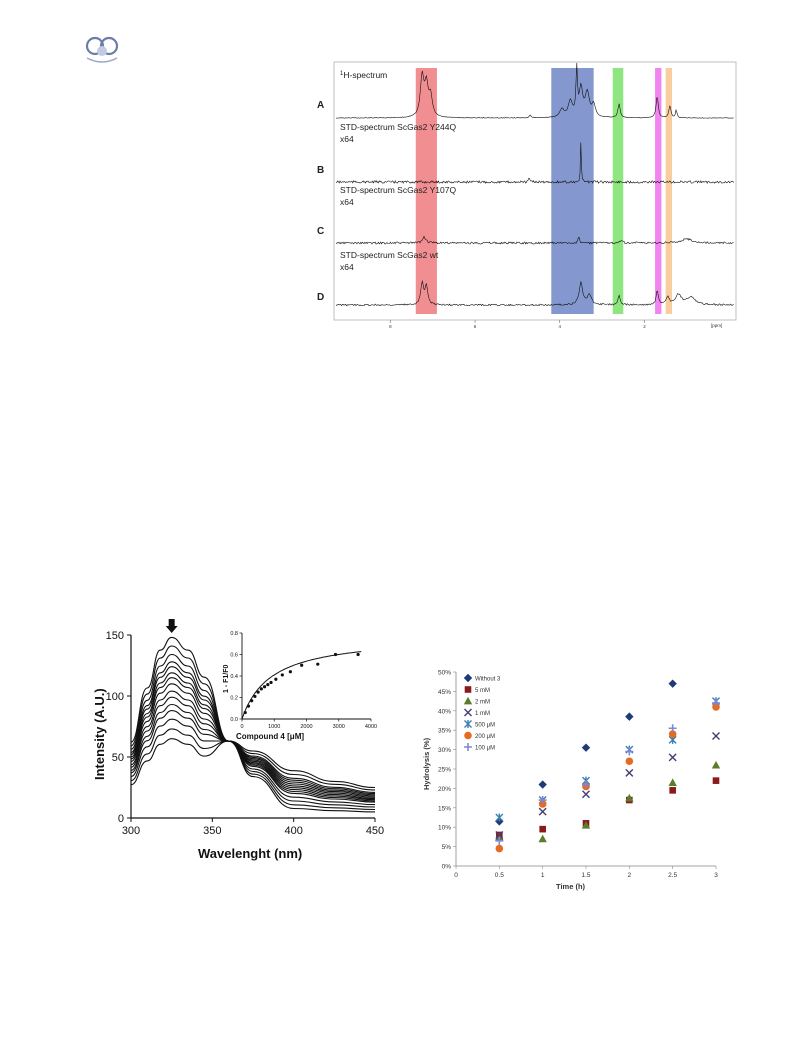  What do you see at coordinates (560, 326) in the screenshot?
I see `nmr-x-tick-label: 4` at bounding box center [560, 326].